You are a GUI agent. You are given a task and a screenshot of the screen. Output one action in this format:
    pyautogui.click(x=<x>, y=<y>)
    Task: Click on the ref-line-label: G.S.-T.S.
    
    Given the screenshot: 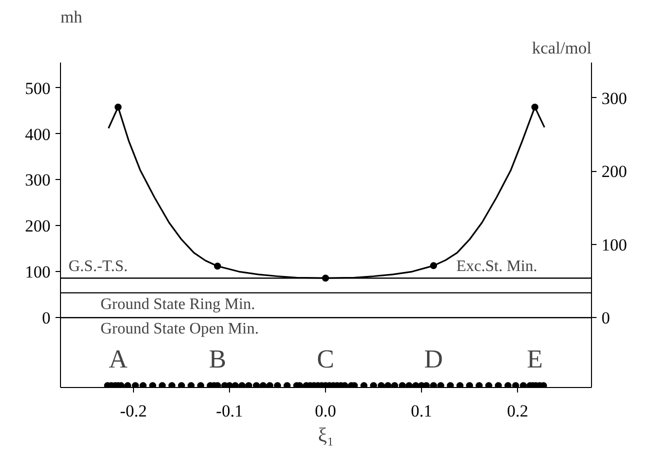 What is the action you would take?
    pyautogui.click(x=98, y=267)
    